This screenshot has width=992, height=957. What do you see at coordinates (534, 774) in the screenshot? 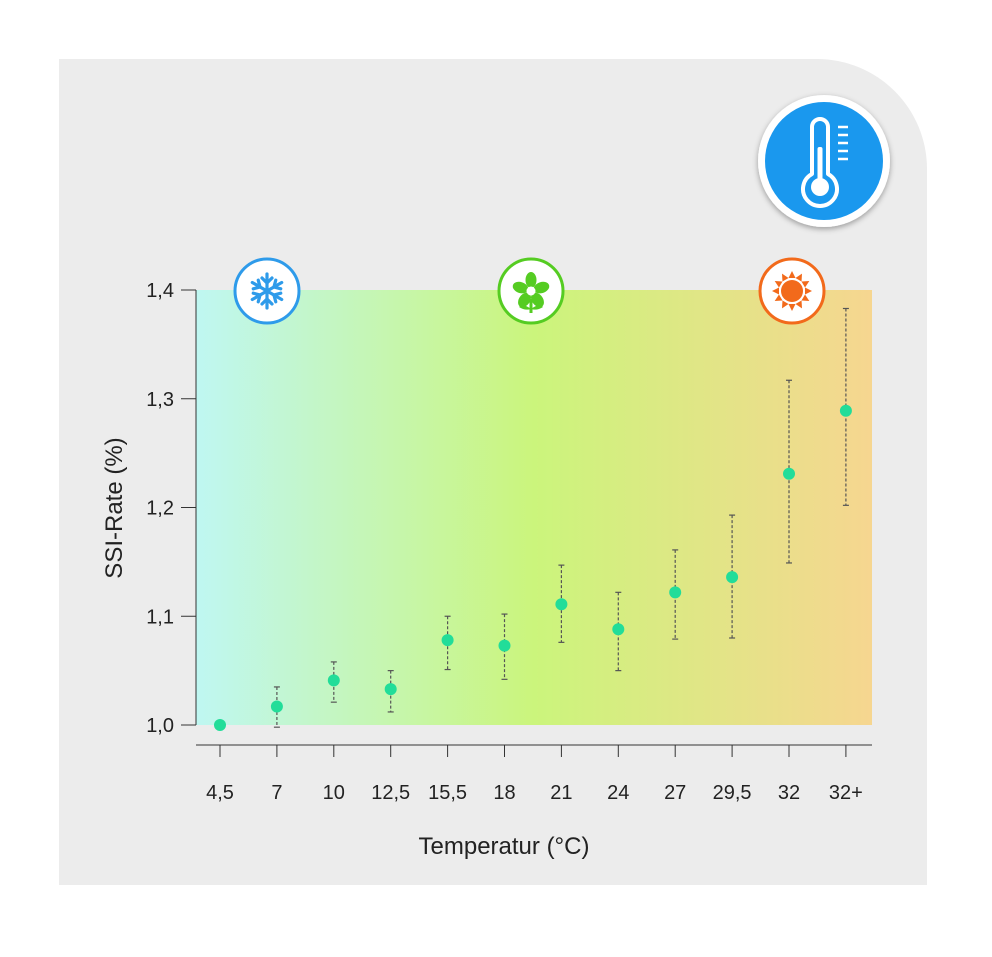
I see `x-axis: 4,5 7 10 12,5 15,5 18 21 24 27 29,5 32 32+` at bounding box center [534, 774].